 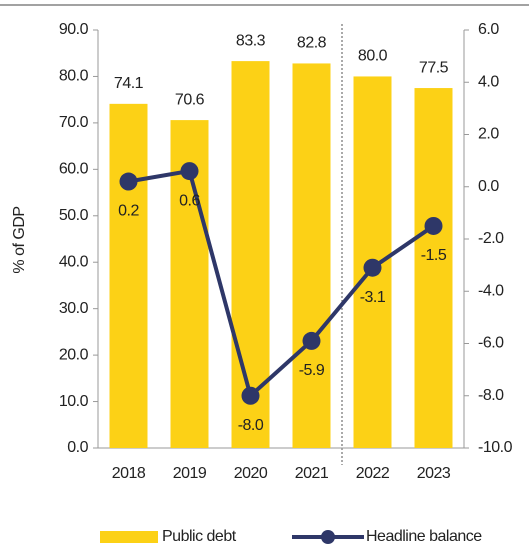 I want to click on line-label: -8.0, so click(x=251, y=425).